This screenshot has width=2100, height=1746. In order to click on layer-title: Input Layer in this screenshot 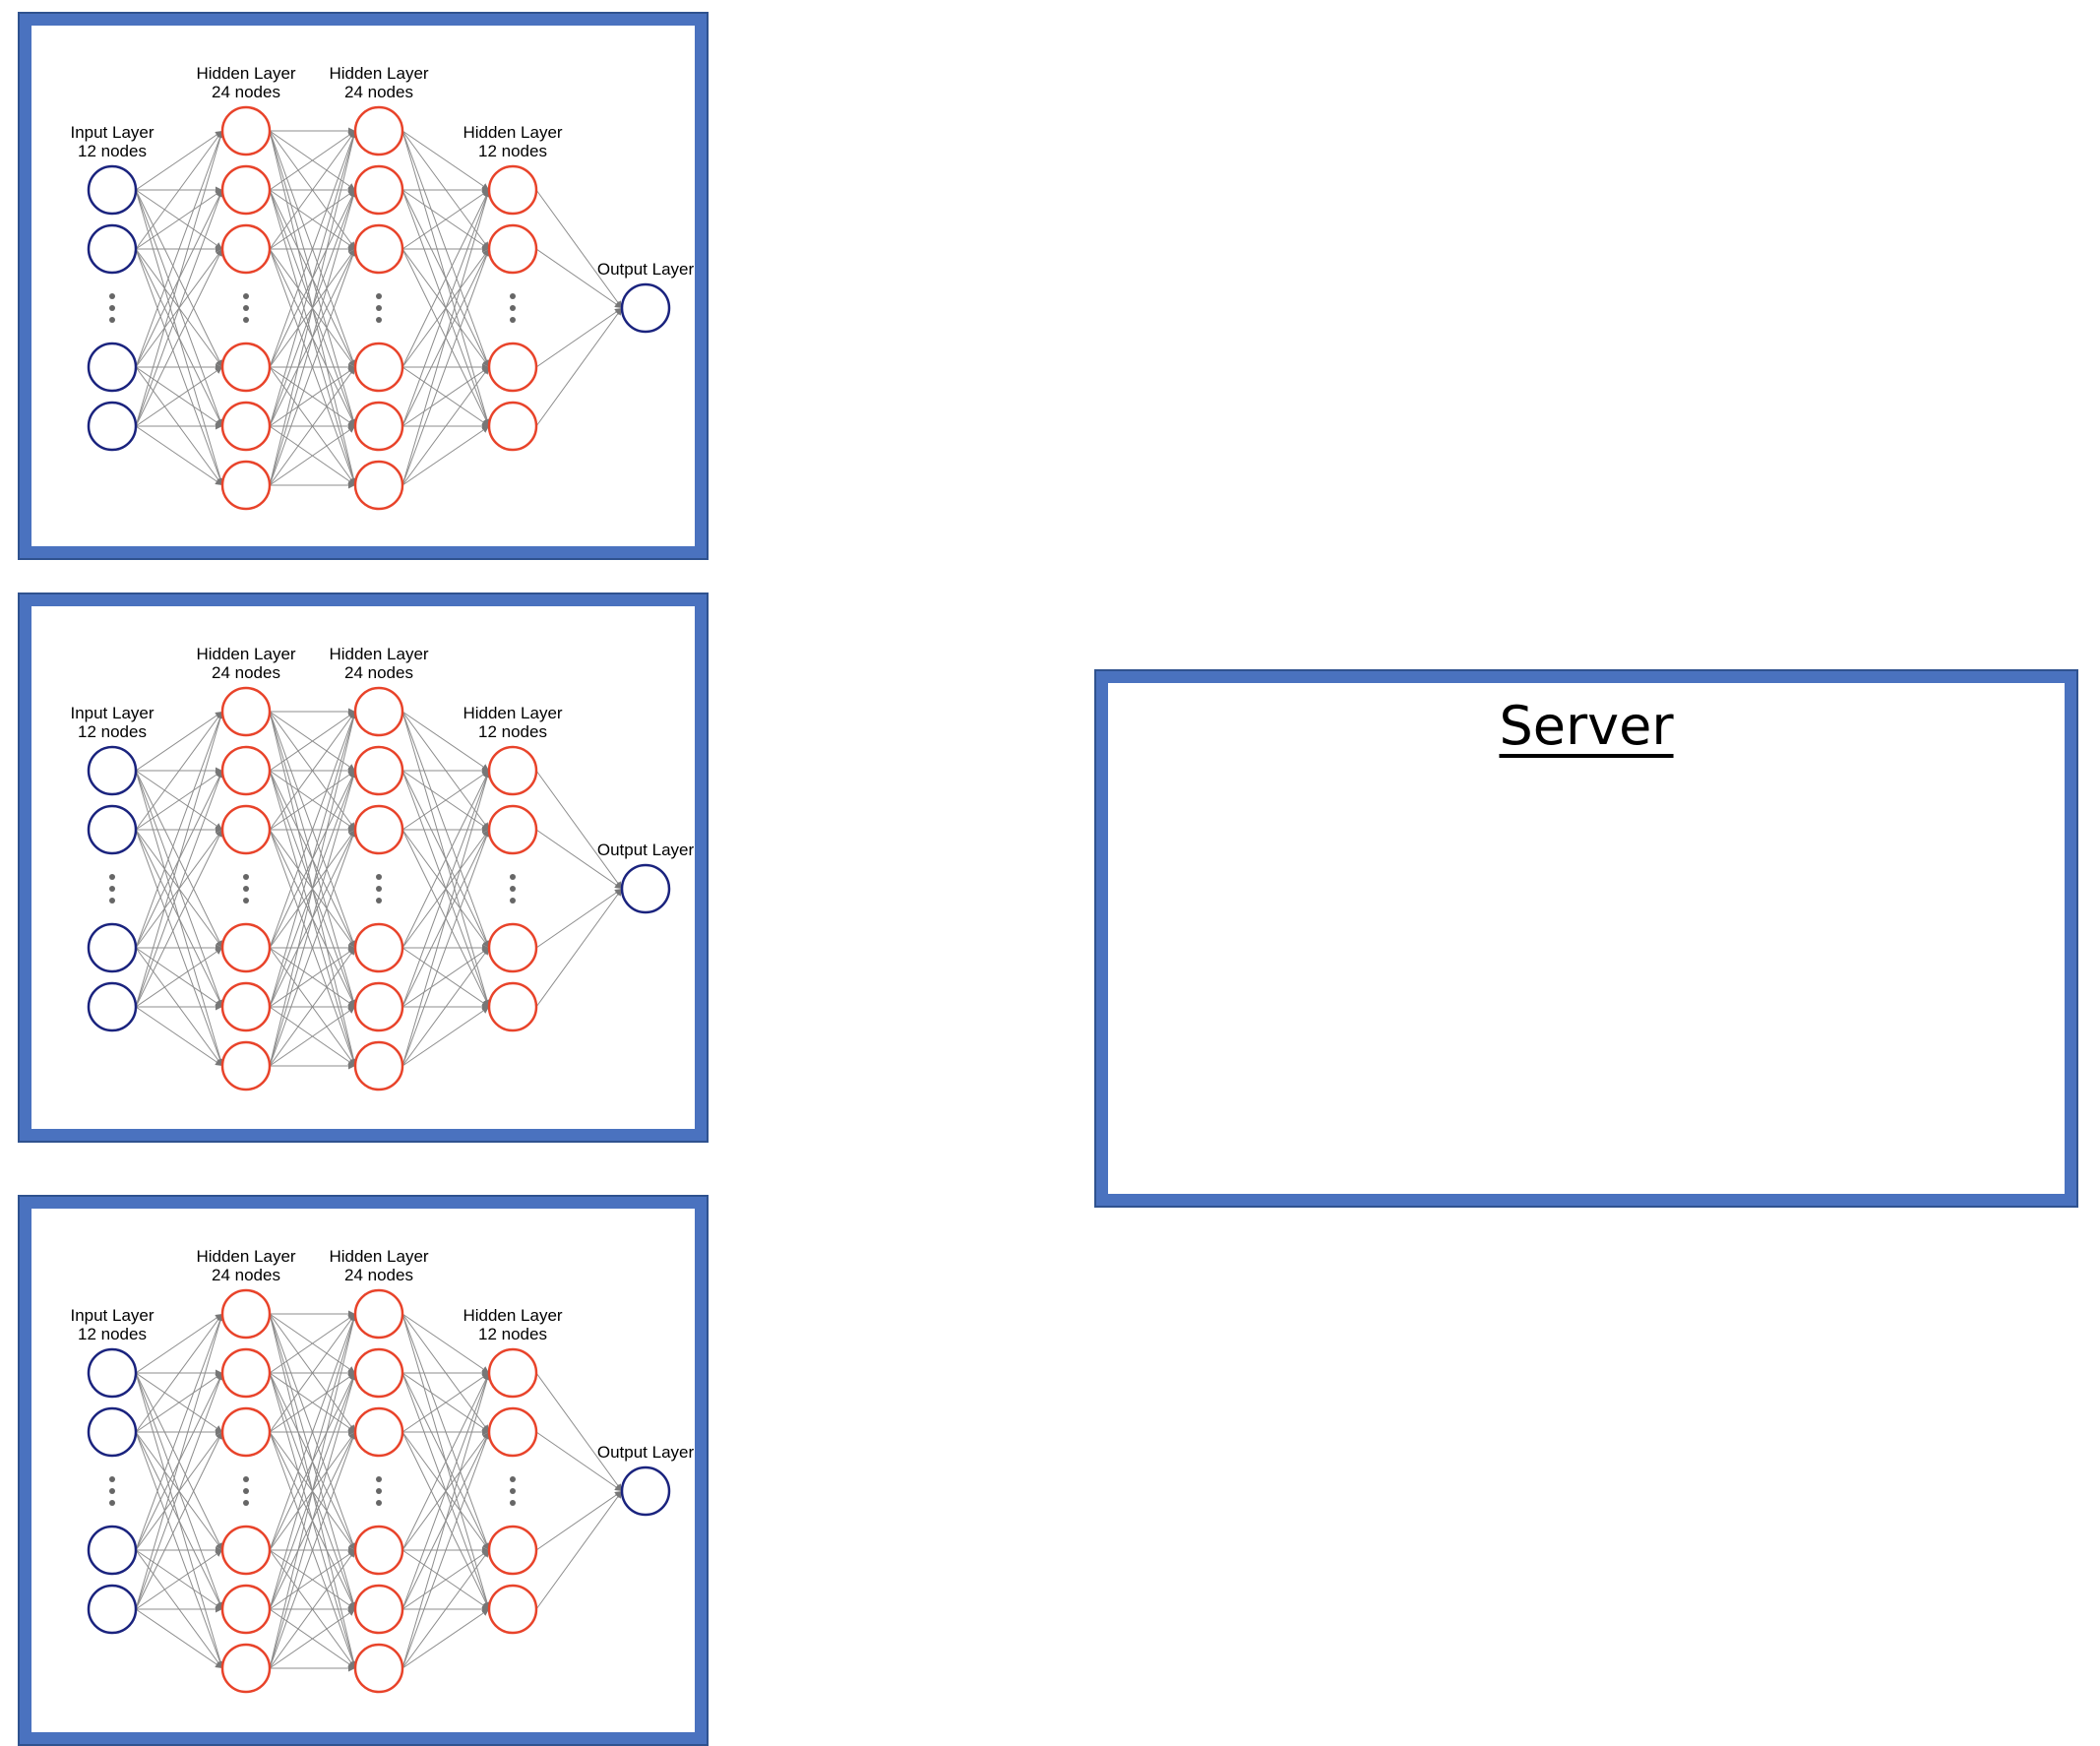, I will do `click(112, 713)`.